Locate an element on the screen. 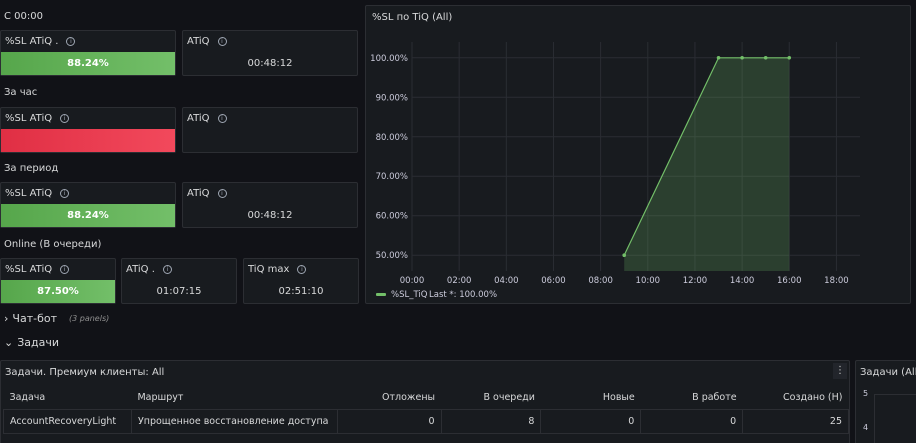 This screenshot has width=916, height=443. stat-panel-sl-hour: %SL ATiQ i is located at coordinates (88, 130).